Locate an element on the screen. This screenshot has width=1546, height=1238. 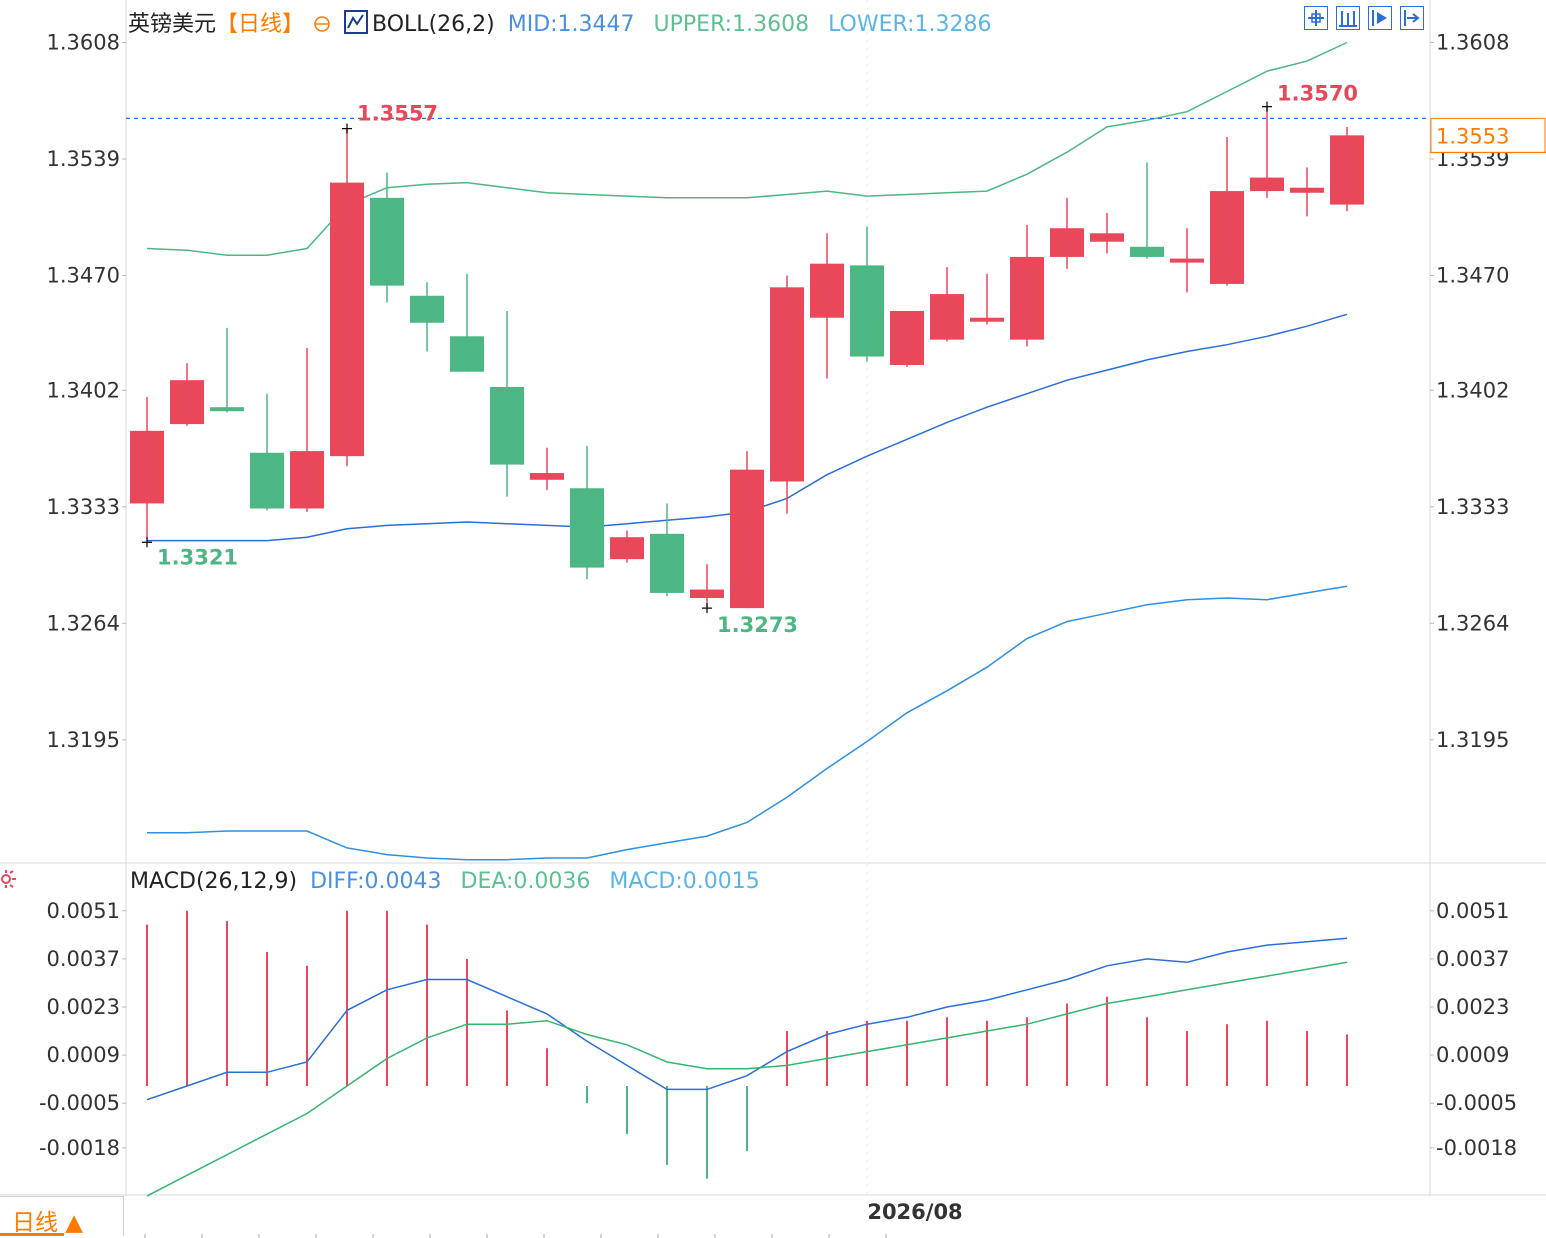
x-axis-date-label: 2026/08 is located at coordinates (914, 1212).